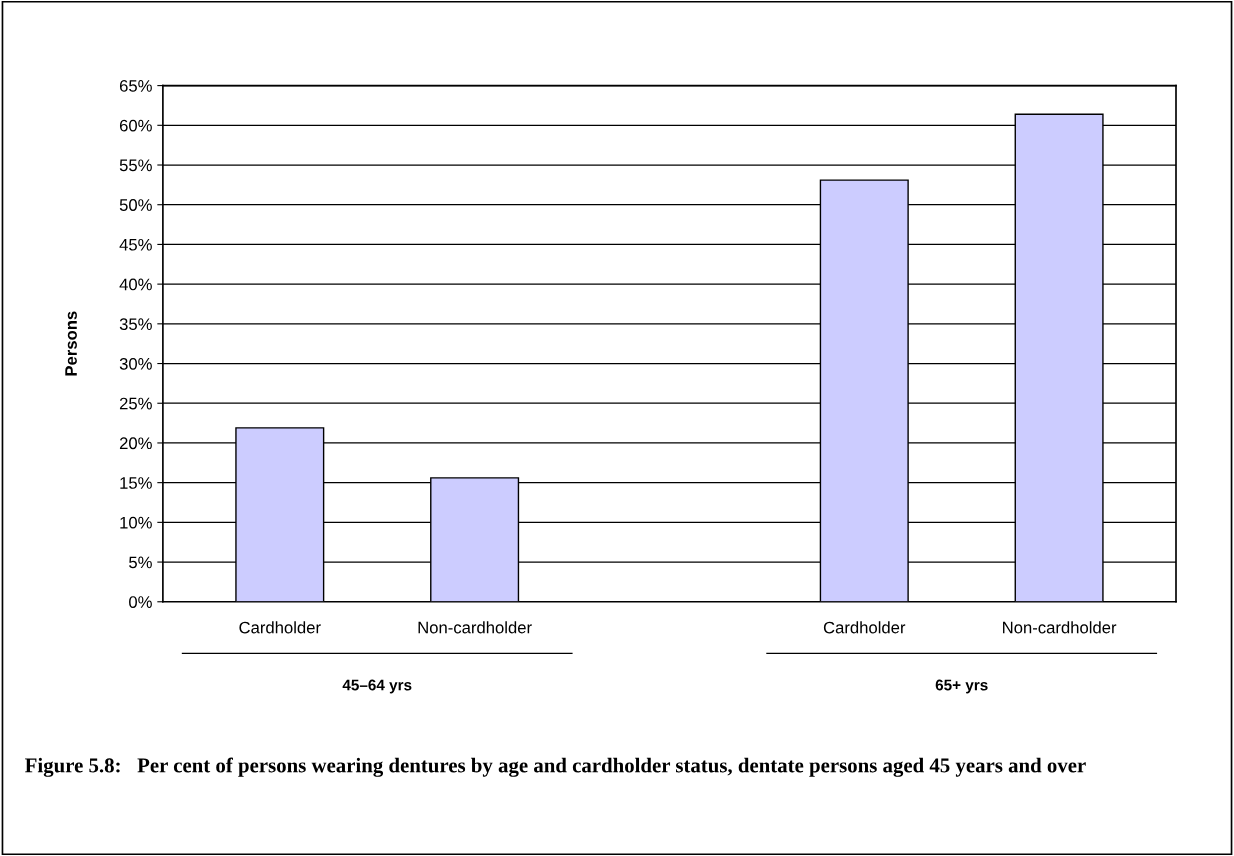 Image resolution: width=1234 pixels, height=856 pixels. Describe the element at coordinates (135, 205) in the screenshot. I see `y-tick-label: 50%` at that location.